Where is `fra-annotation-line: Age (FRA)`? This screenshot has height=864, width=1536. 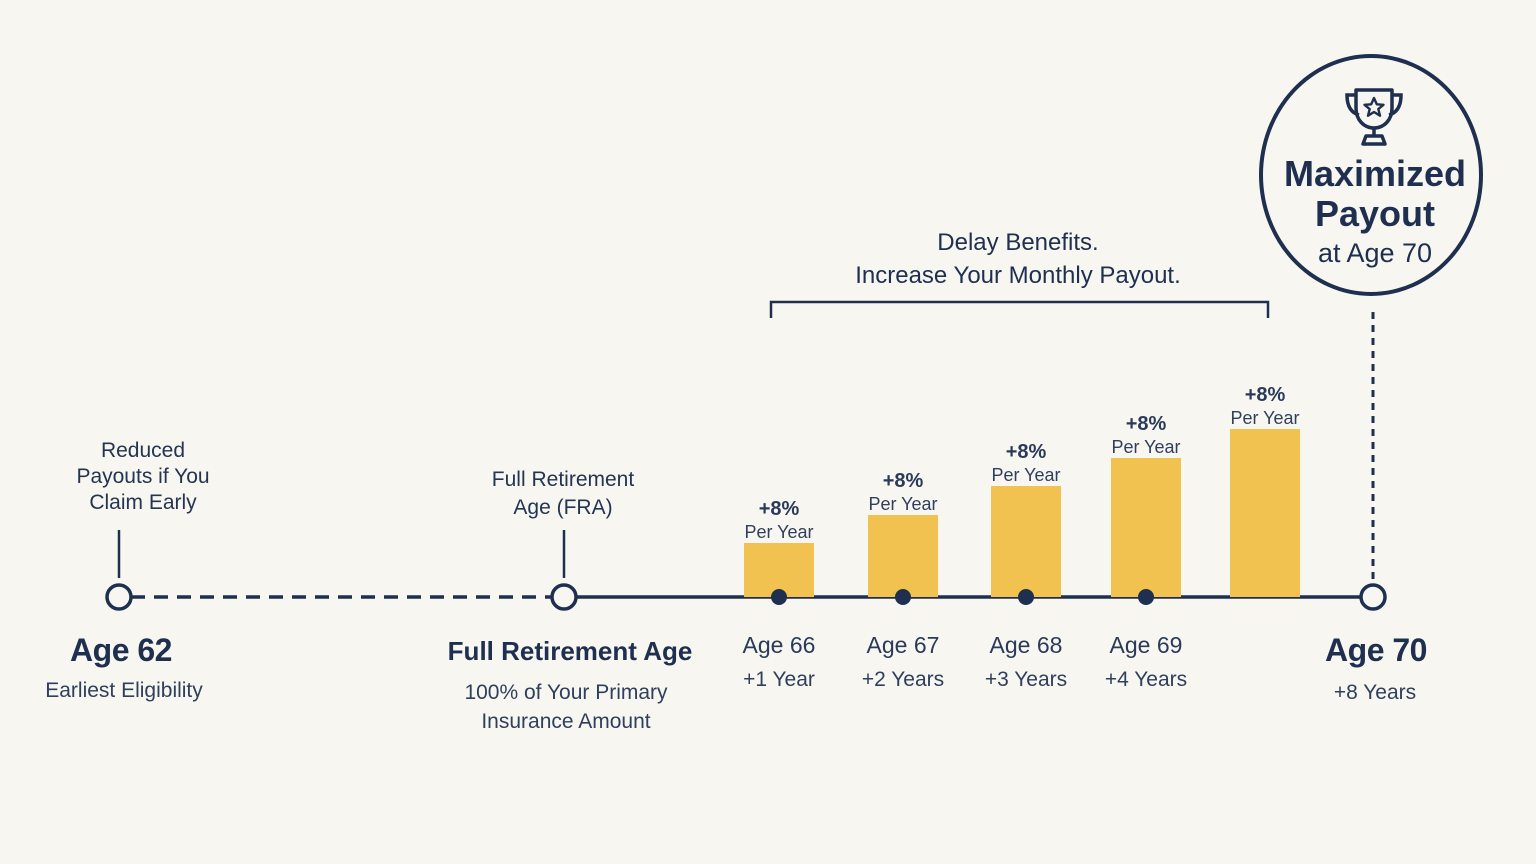
fra-annotation-line: Age (FRA) is located at coordinates (563, 507).